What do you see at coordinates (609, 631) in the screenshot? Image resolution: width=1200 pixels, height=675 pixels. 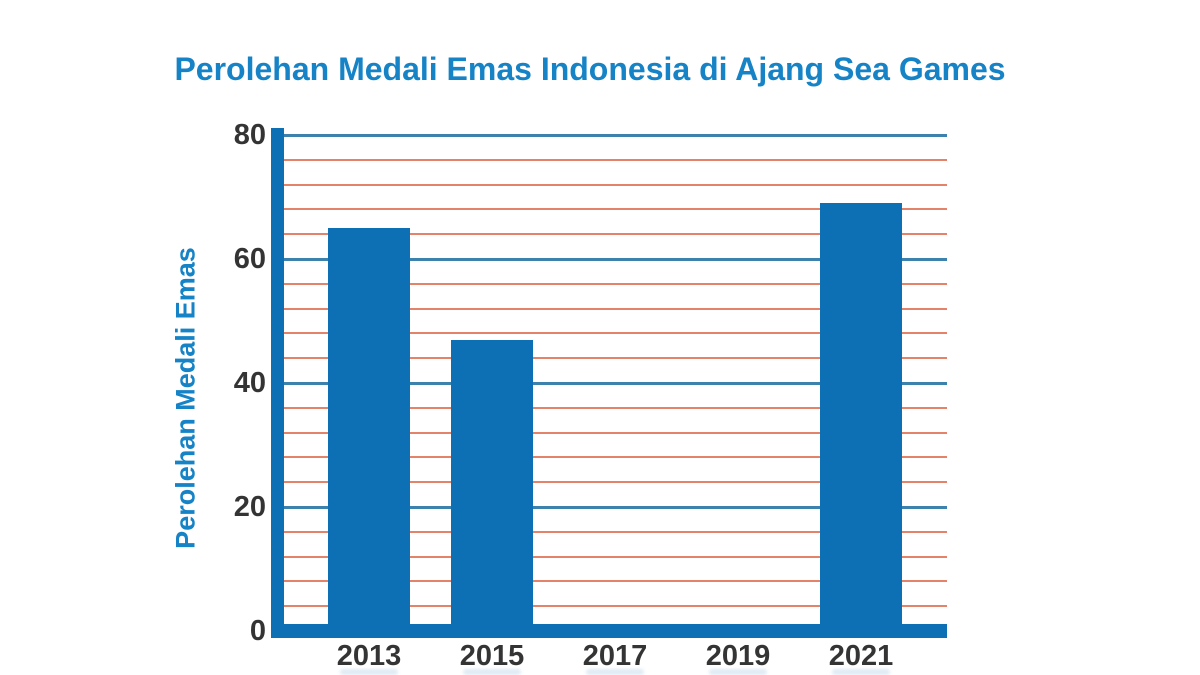 I see `x-axis-line` at bounding box center [609, 631].